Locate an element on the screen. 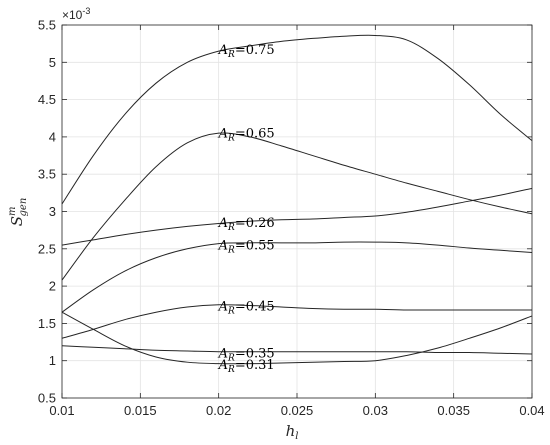 The image size is (550, 445). y-exponent-label: ×10⁻³ is located at coordinates (76, 14).